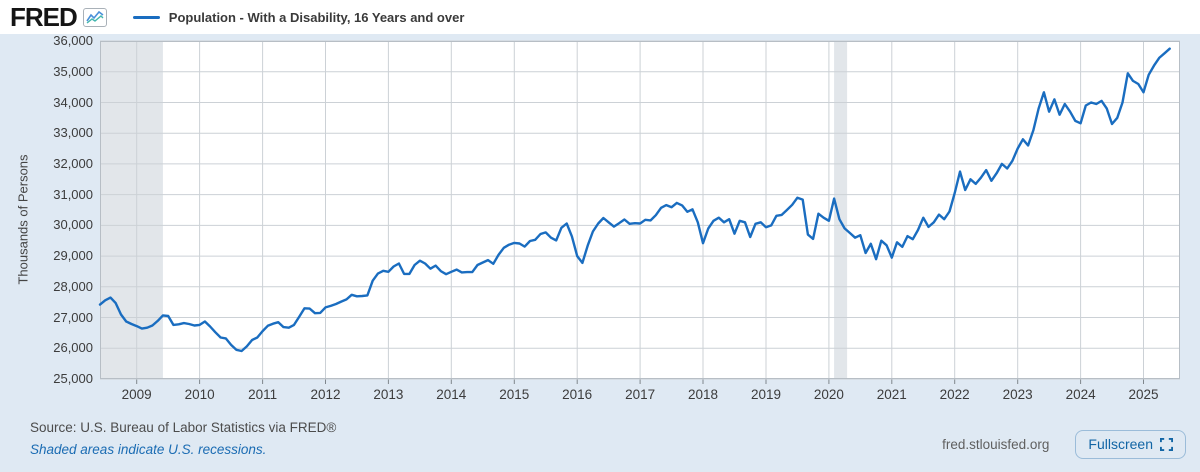  Describe the element at coordinates (263, 394) in the screenshot. I see `x-axis-tick-label: 2011` at that location.